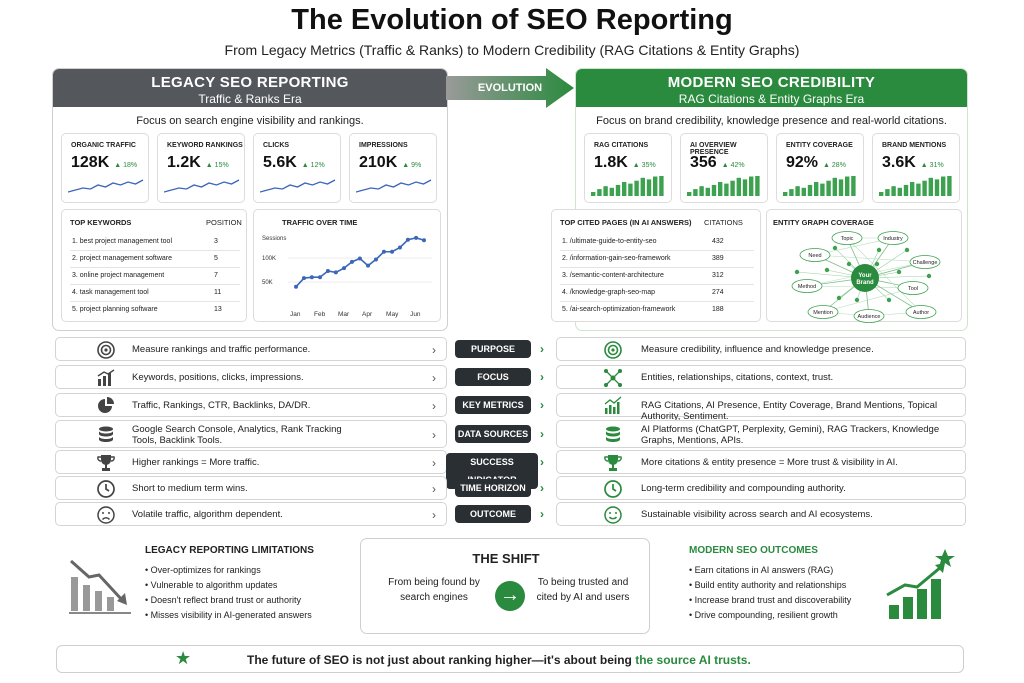  What do you see at coordinates (412, 165) in the screenshot?
I see `metric-delta: ▲ 9%` at bounding box center [412, 165].